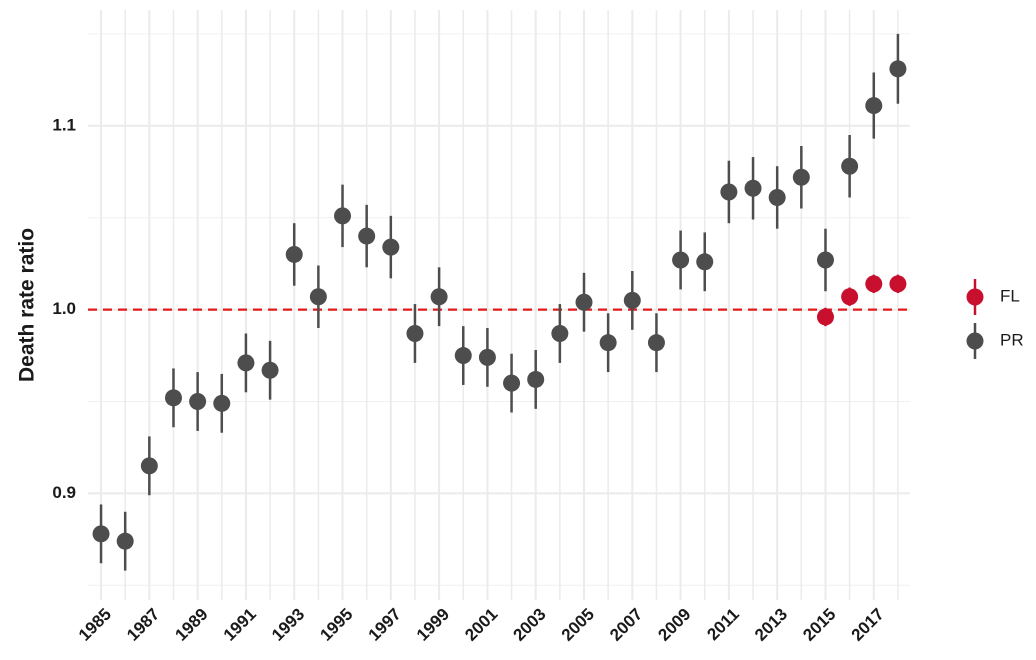 This screenshot has height=660, width=1036. What do you see at coordinates (433, 625) in the screenshot?
I see `x-tick-label: 1999` at bounding box center [433, 625].